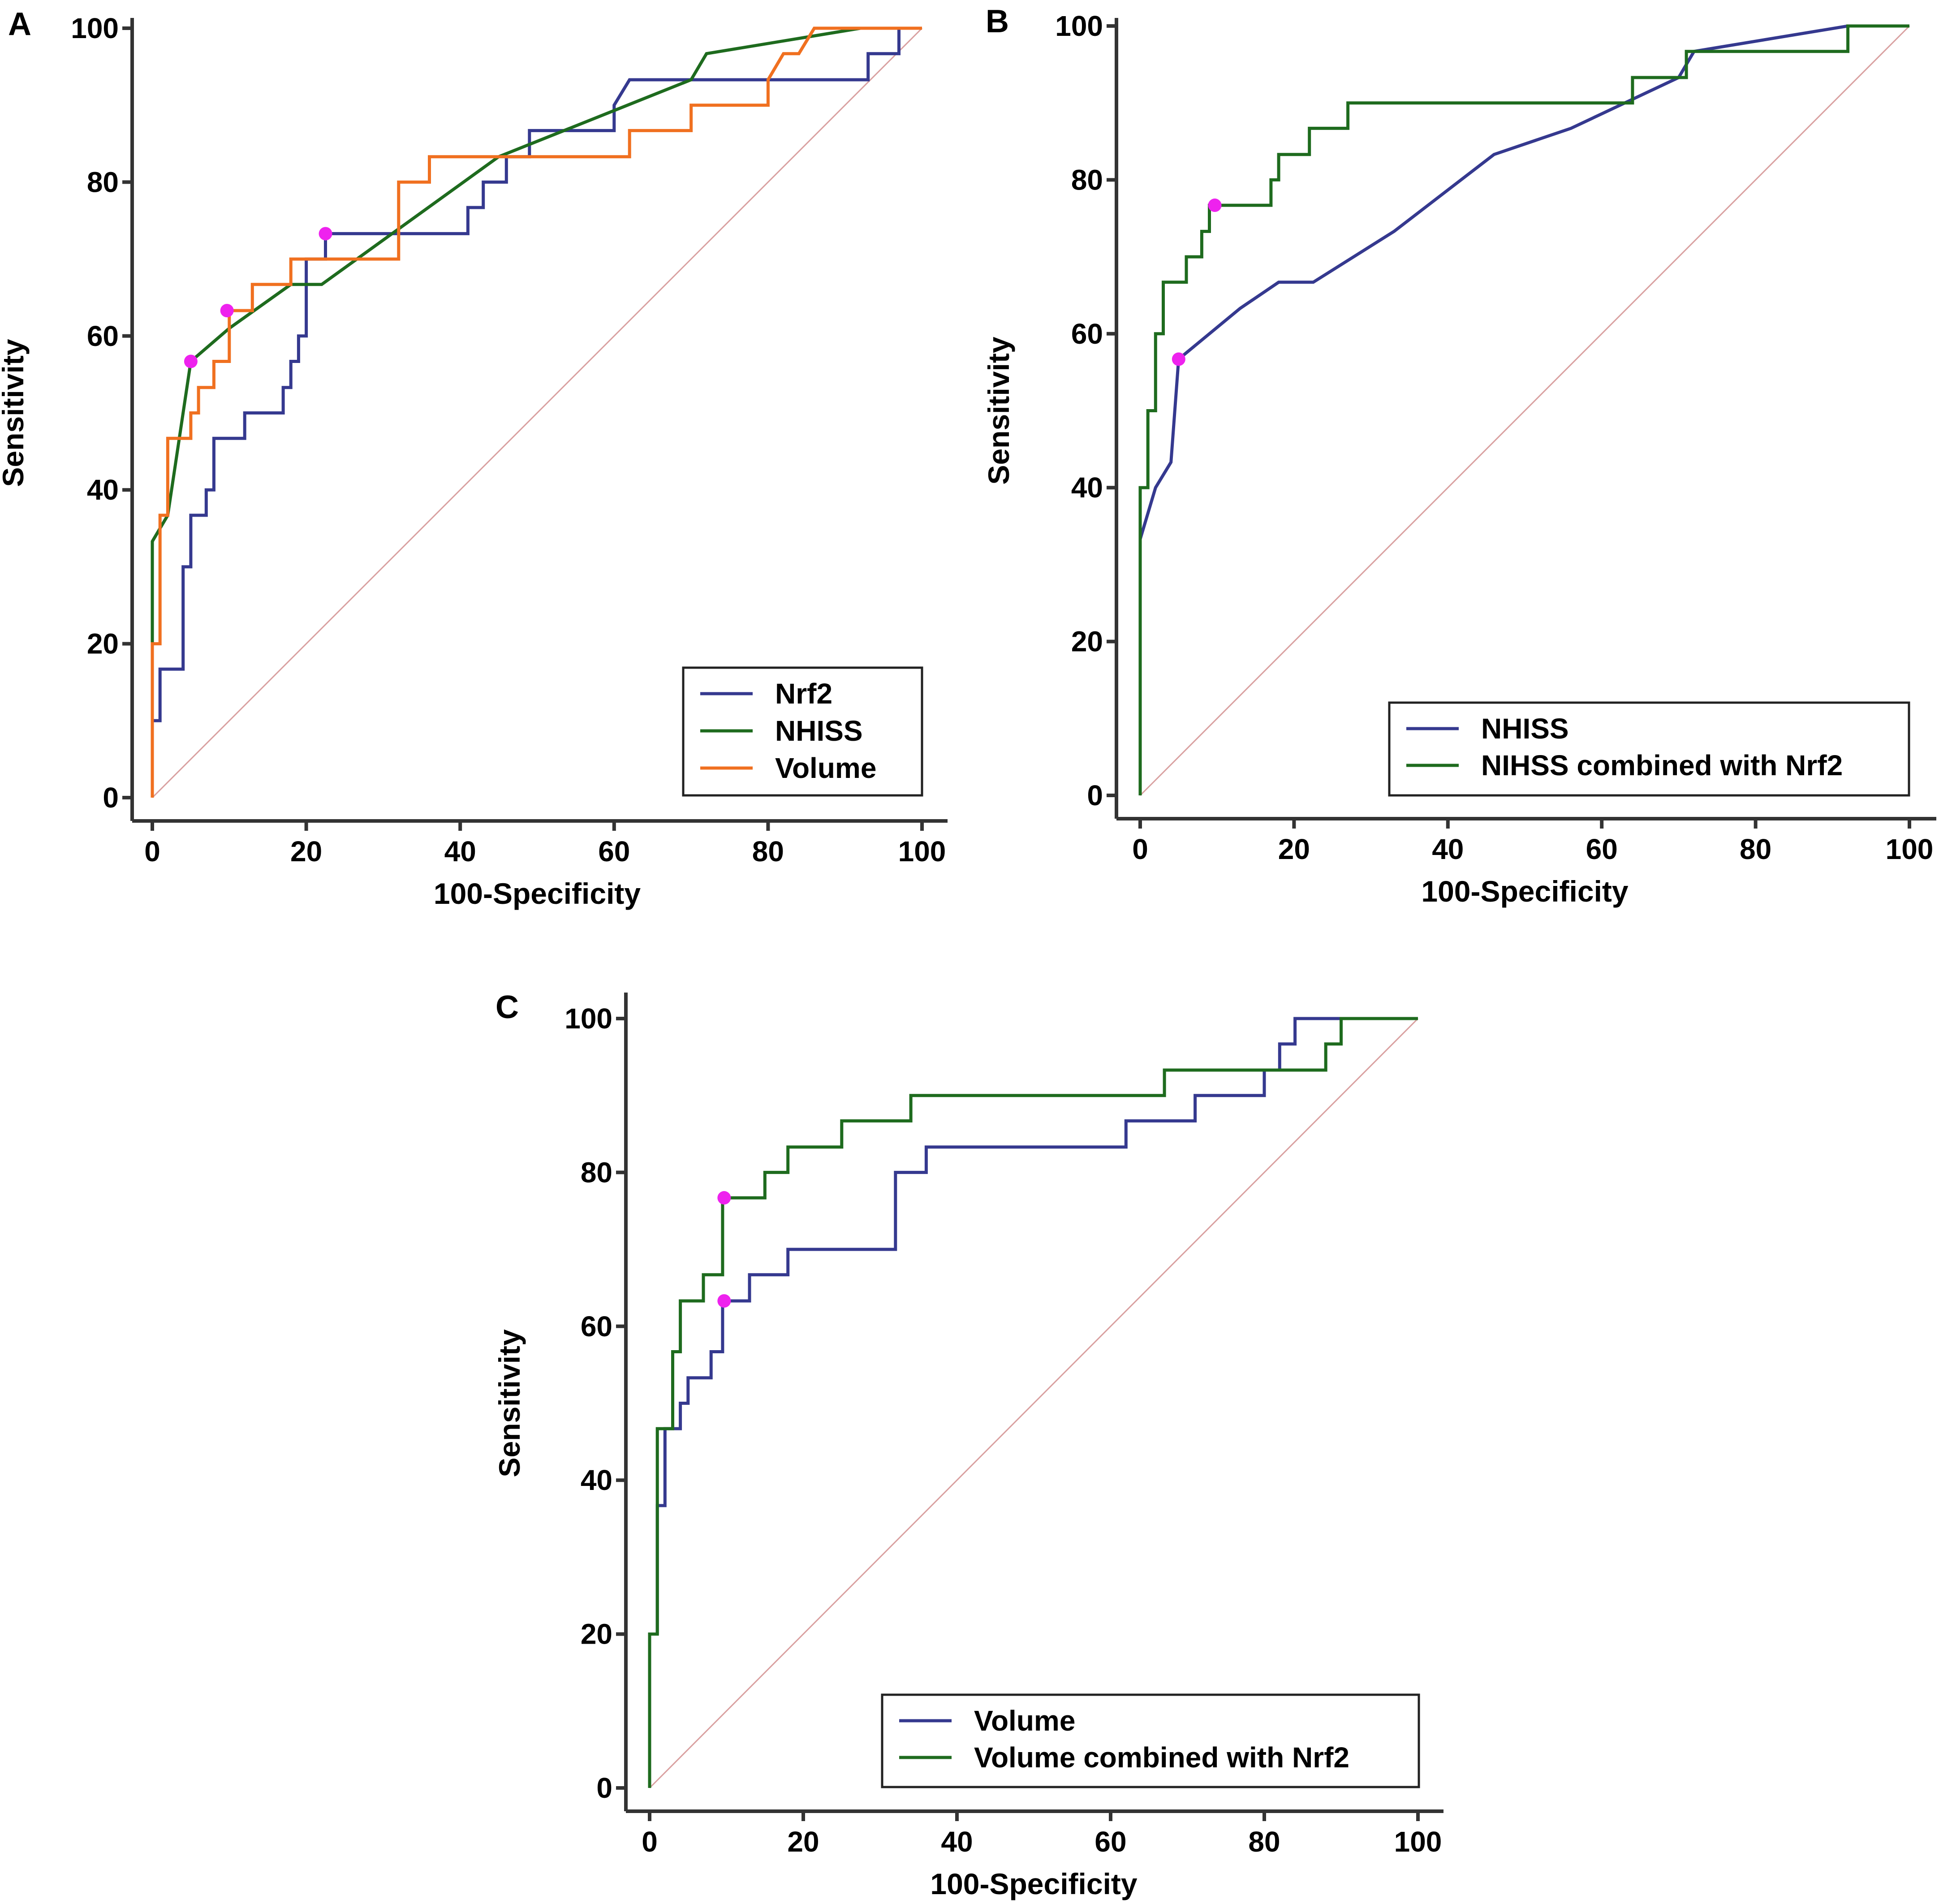  Describe the element at coordinates (103, 336) in the screenshot. I see `panel-a-y-tick-label: 60` at that location.